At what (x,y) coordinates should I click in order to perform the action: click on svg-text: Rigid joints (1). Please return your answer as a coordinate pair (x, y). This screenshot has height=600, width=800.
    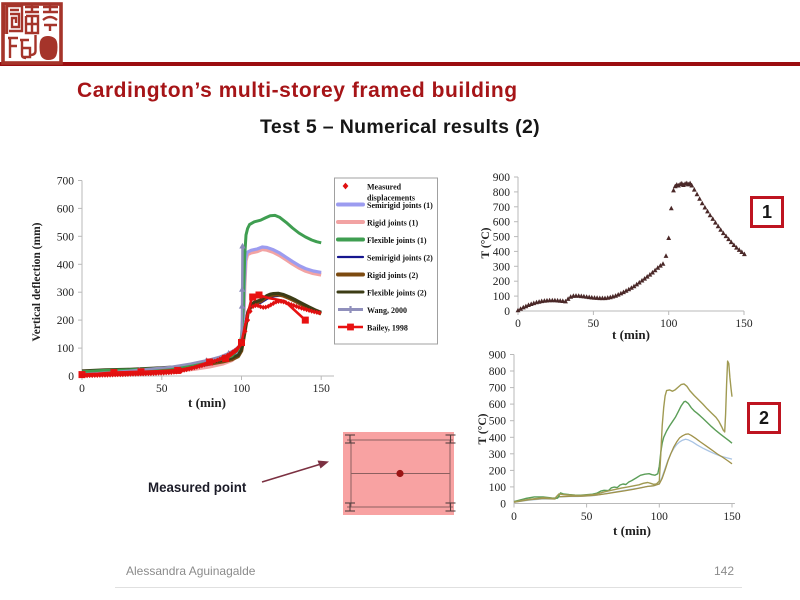
    Looking at the image, I should click on (392, 223).